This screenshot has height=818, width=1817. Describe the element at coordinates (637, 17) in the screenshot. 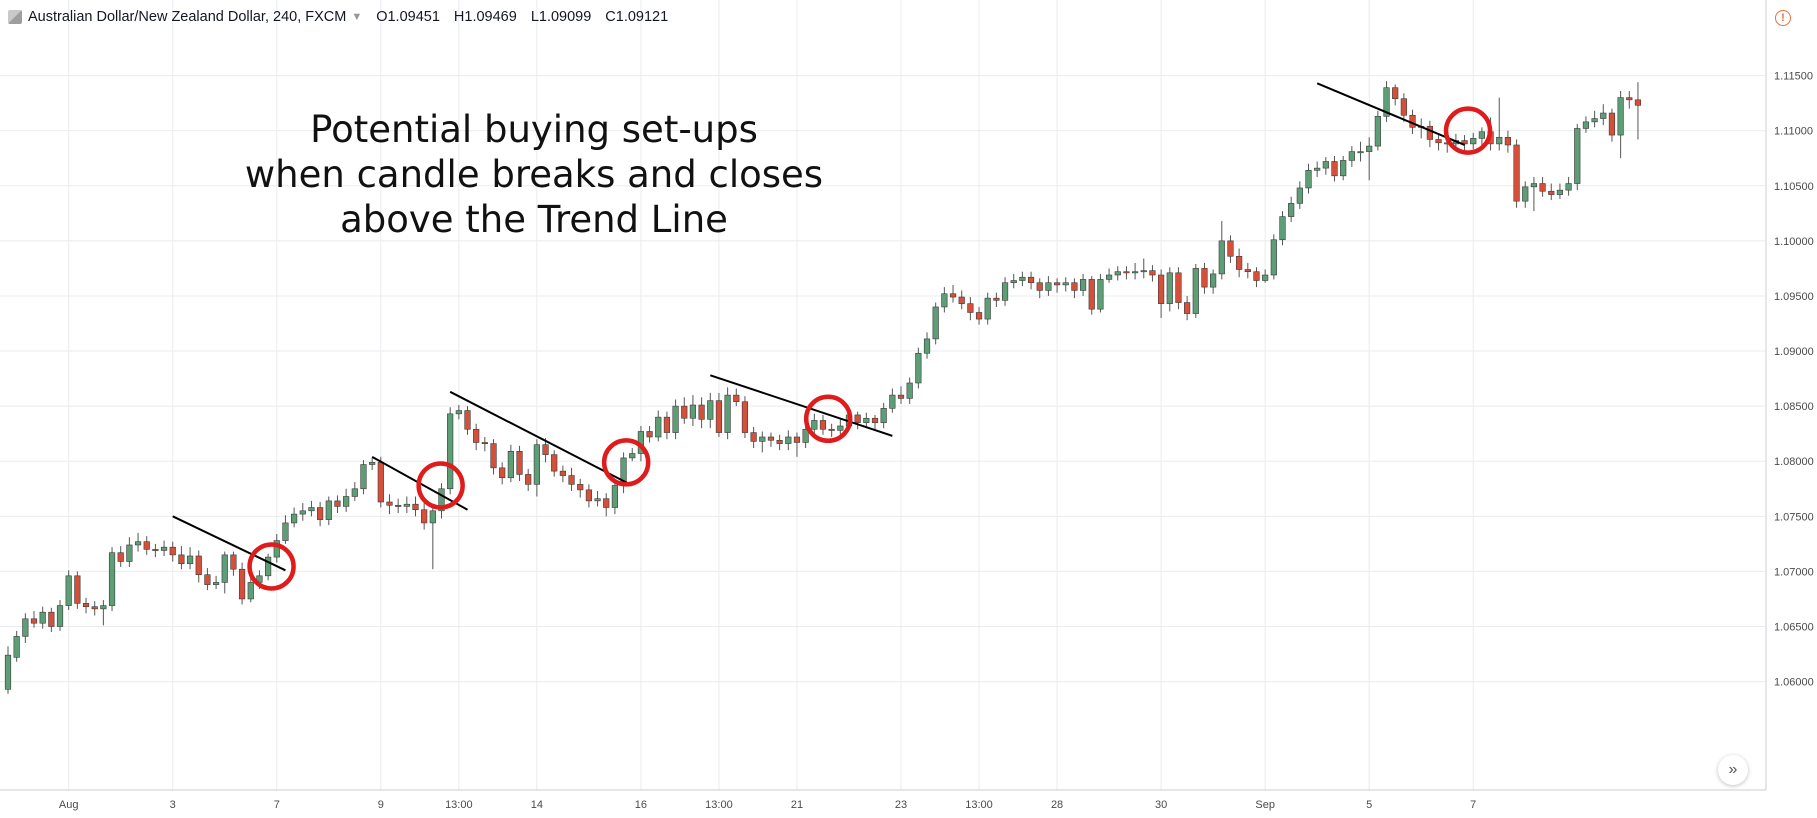

I see `ohlc-close: C1.09121` at that location.